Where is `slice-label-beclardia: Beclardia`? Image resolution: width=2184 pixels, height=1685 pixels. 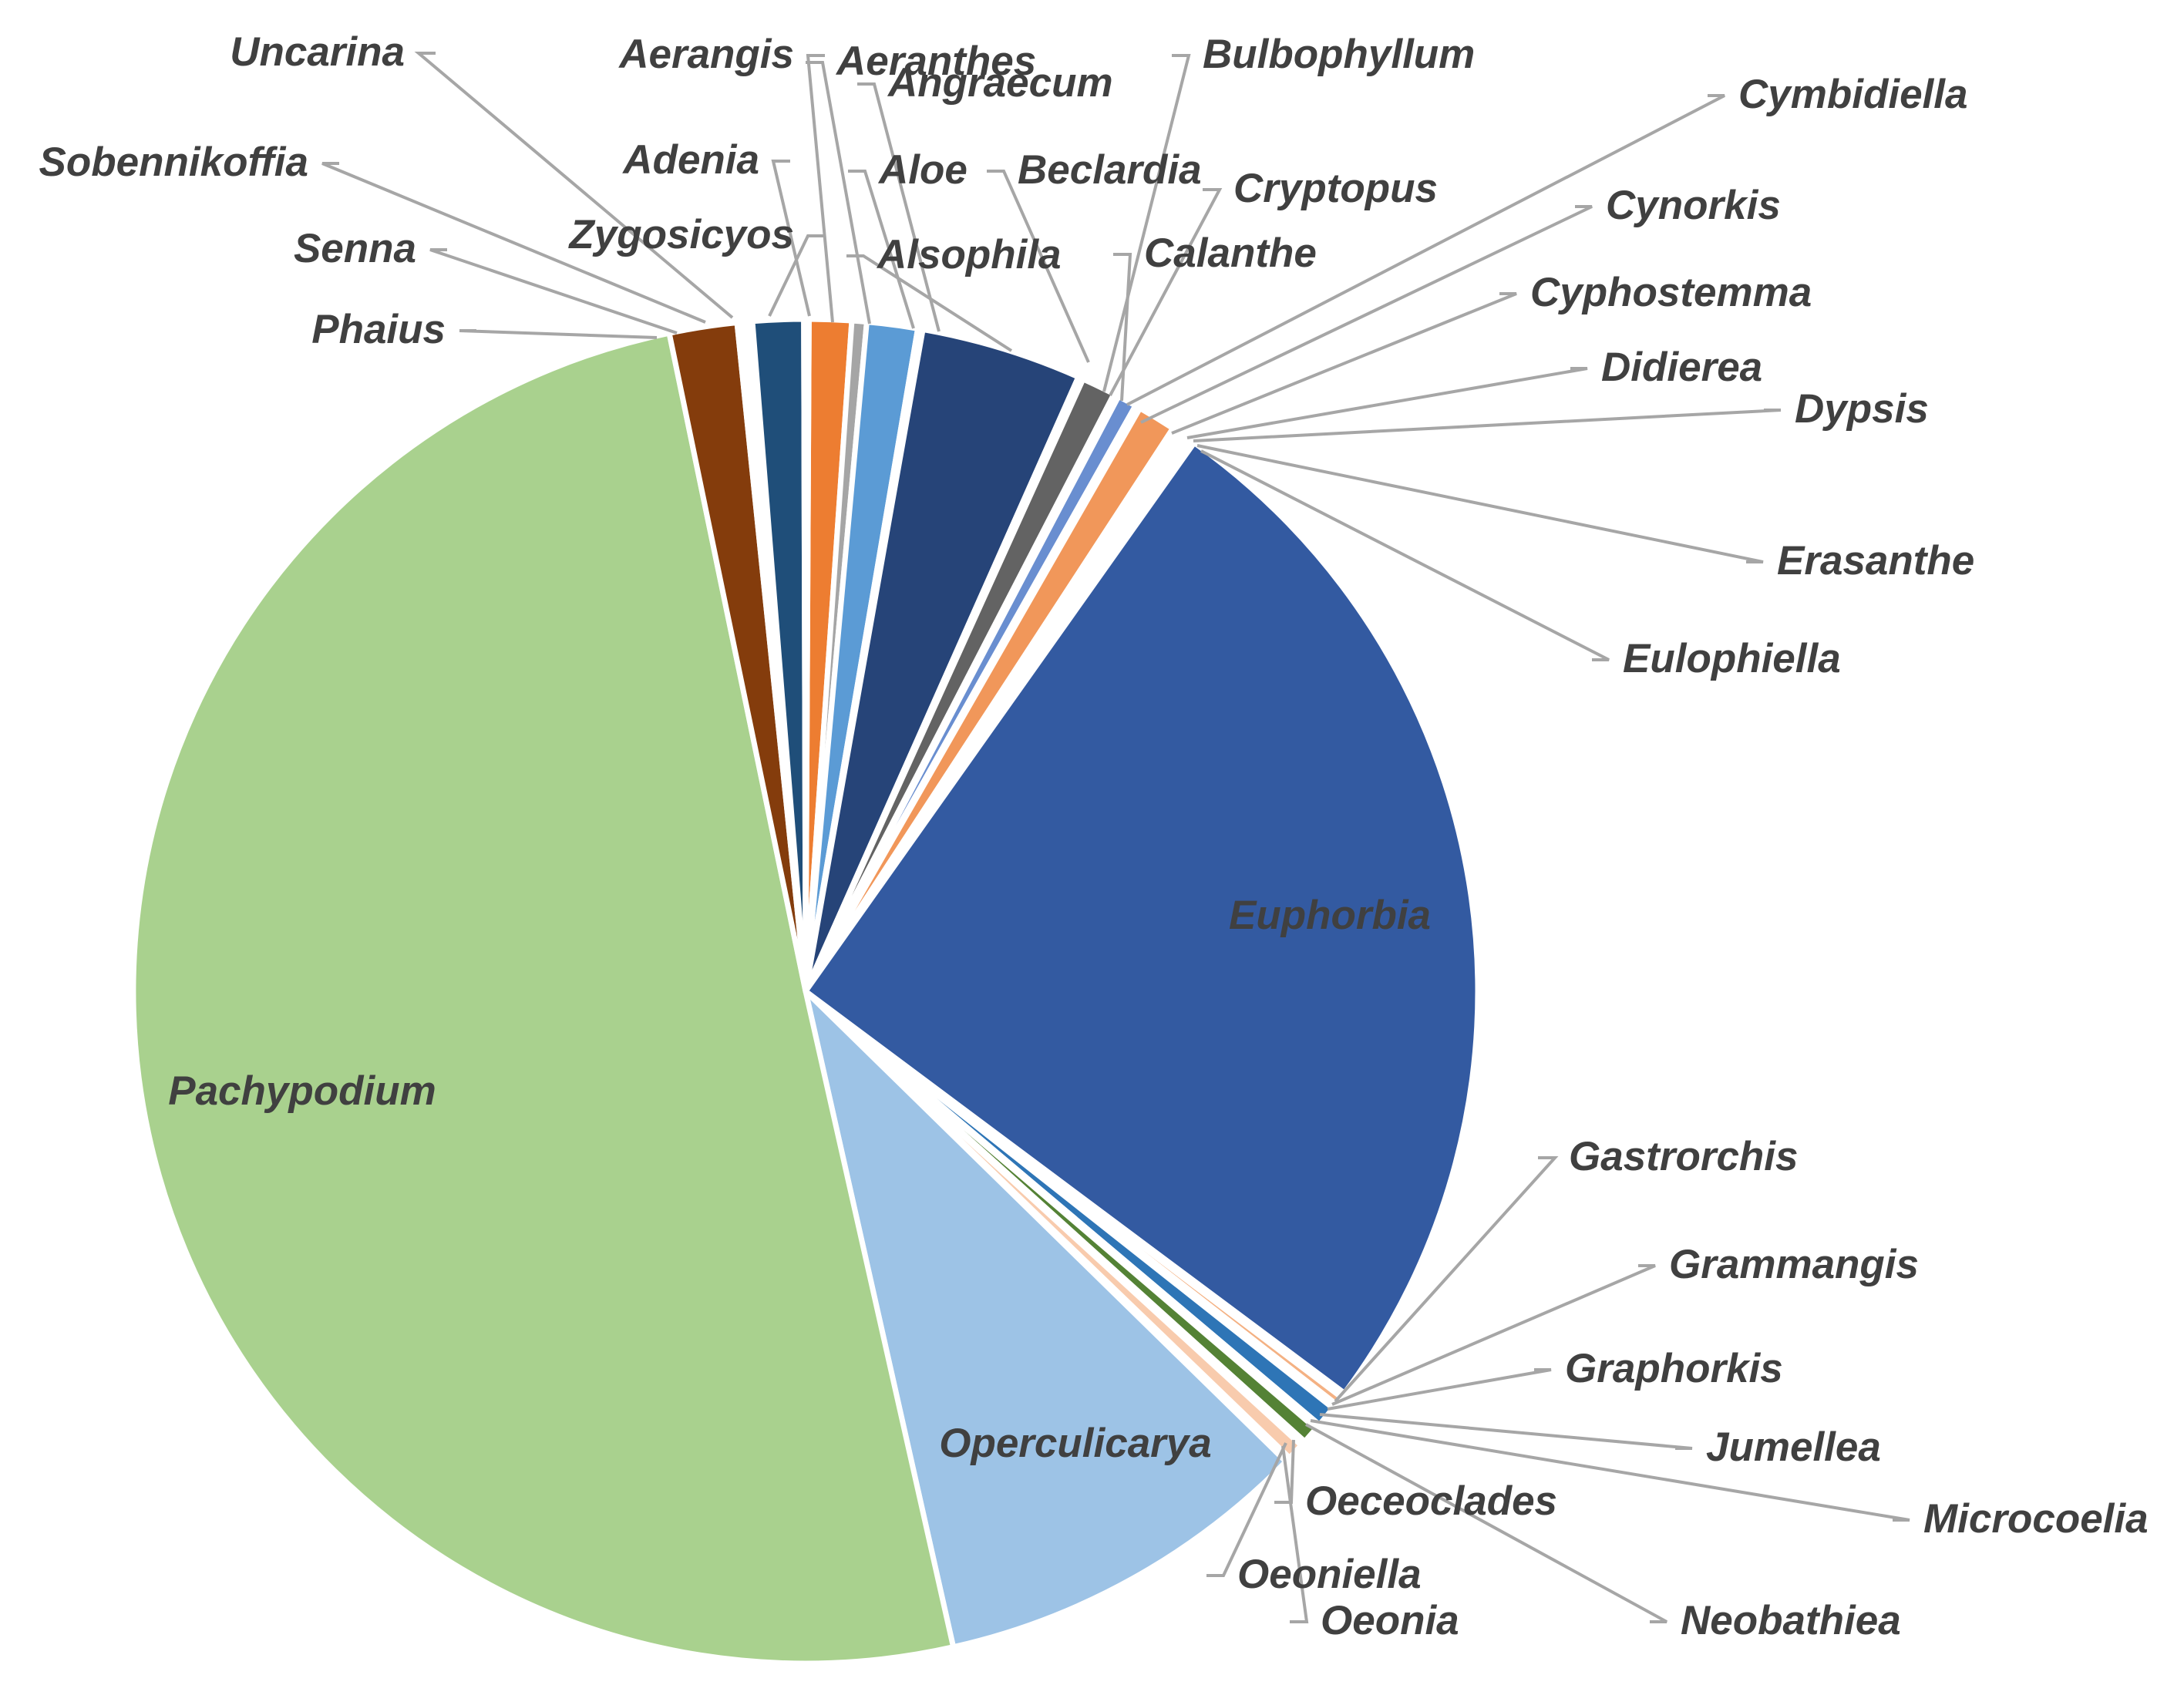 slice-label-beclardia: Beclardia is located at coordinates (1110, 170).